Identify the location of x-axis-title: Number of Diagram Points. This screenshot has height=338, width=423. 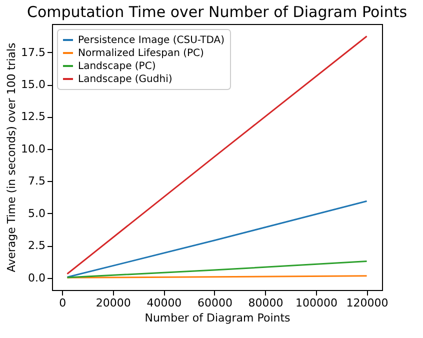
(217, 318).